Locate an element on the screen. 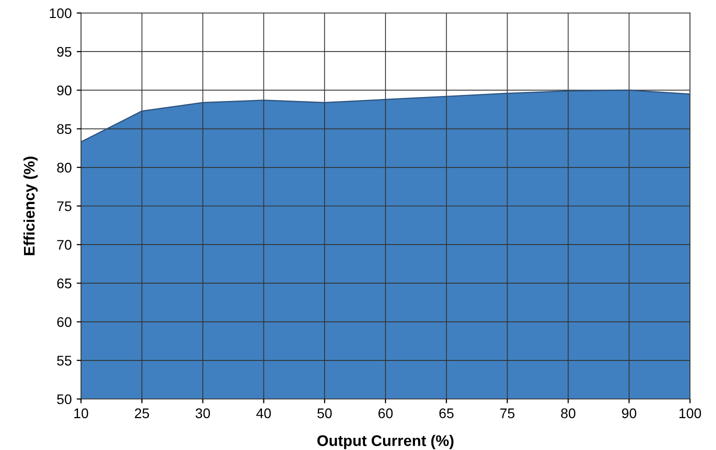 The width and height of the screenshot is (716, 450). y-tick-label: 80 is located at coordinates (64, 167).